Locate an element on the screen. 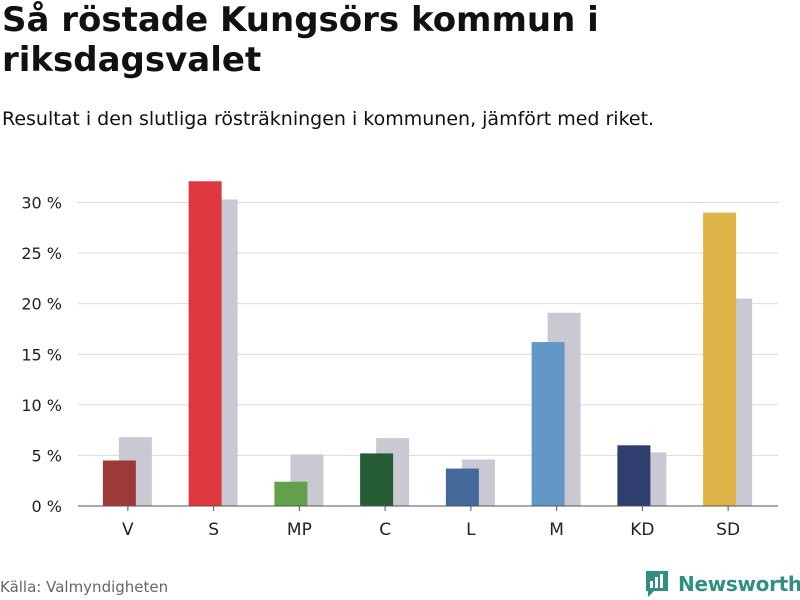  bar-kommun-c is located at coordinates (377, 479).